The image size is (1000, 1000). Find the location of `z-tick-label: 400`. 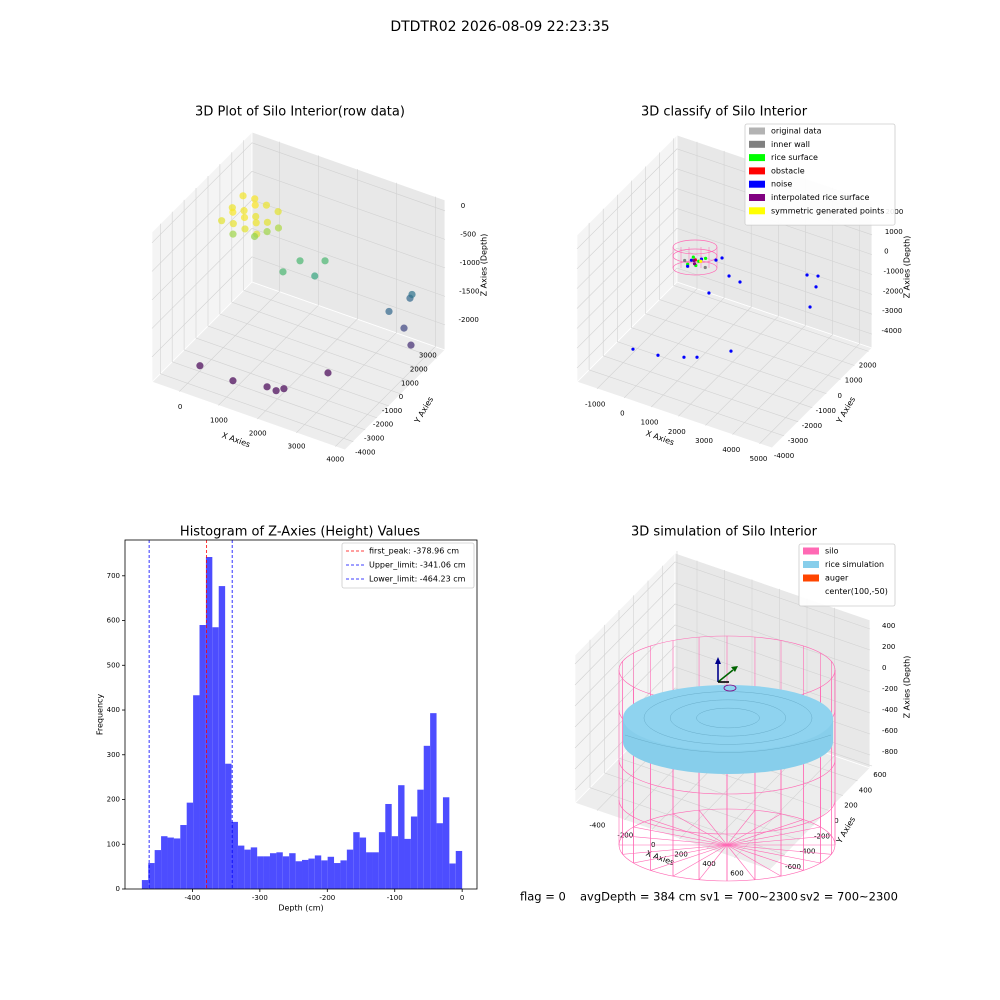

z-tick-label: 400 is located at coordinates (888, 626).